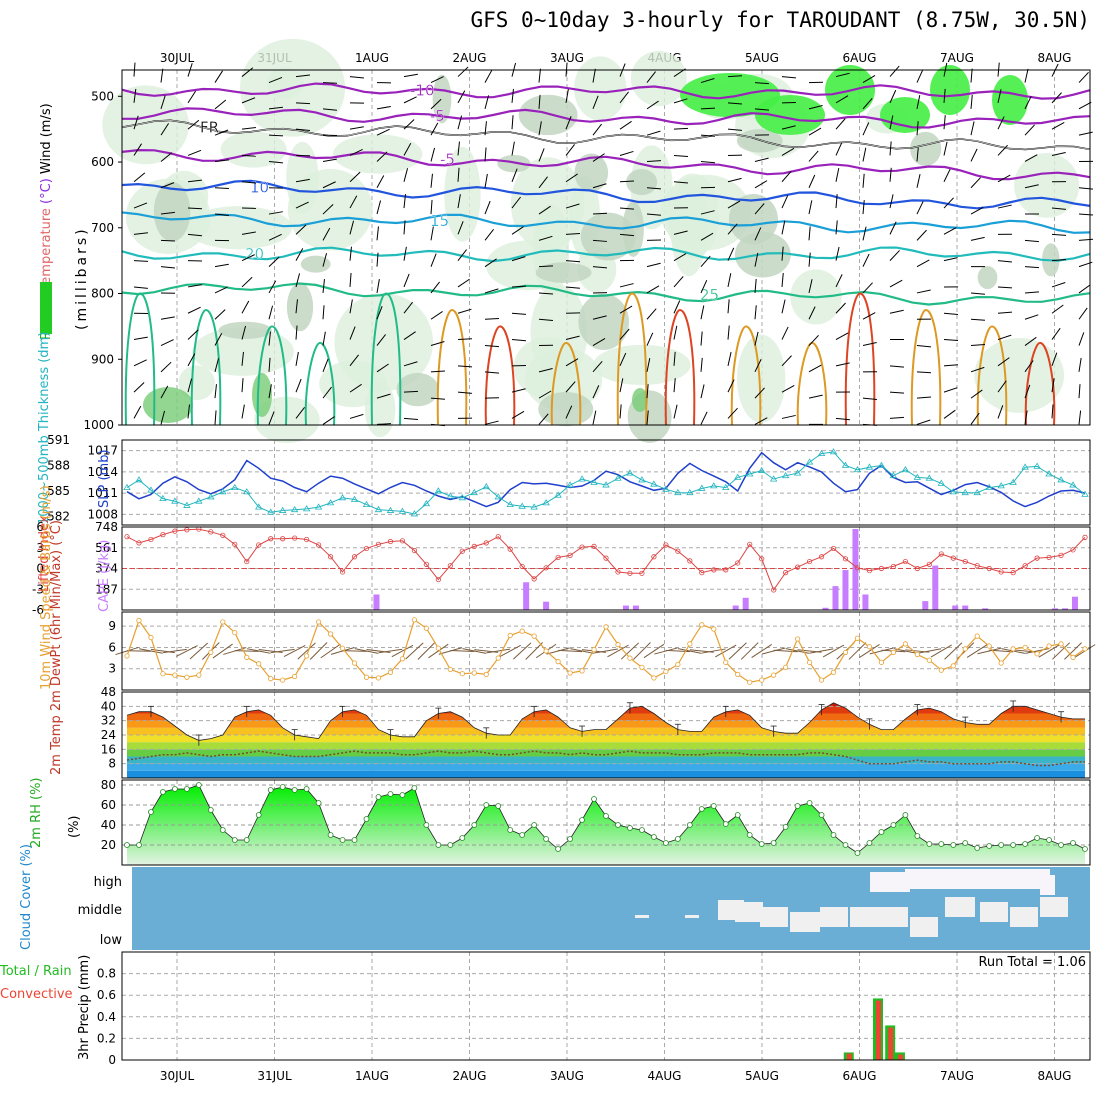  What do you see at coordinates (950, 90) in the screenshot?
I see `rh-high-area` at bounding box center [950, 90].